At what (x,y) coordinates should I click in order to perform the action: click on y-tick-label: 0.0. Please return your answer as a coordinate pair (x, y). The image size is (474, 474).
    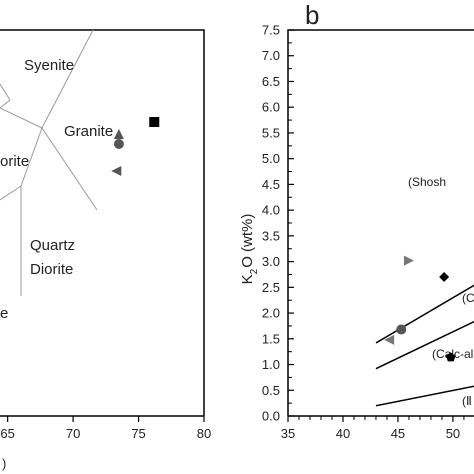
    Looking at the image, I should click on (271, 416).